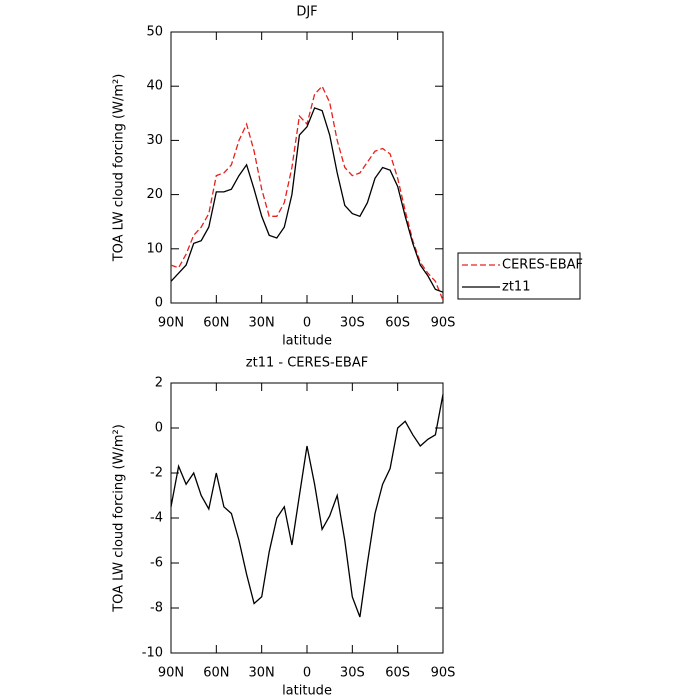 Image resolution: width=700 pixels, height=700 pixels. Describe the element at coordinates (152, 653) in the screenshot. I see `y-tick-label: -10` at that location.